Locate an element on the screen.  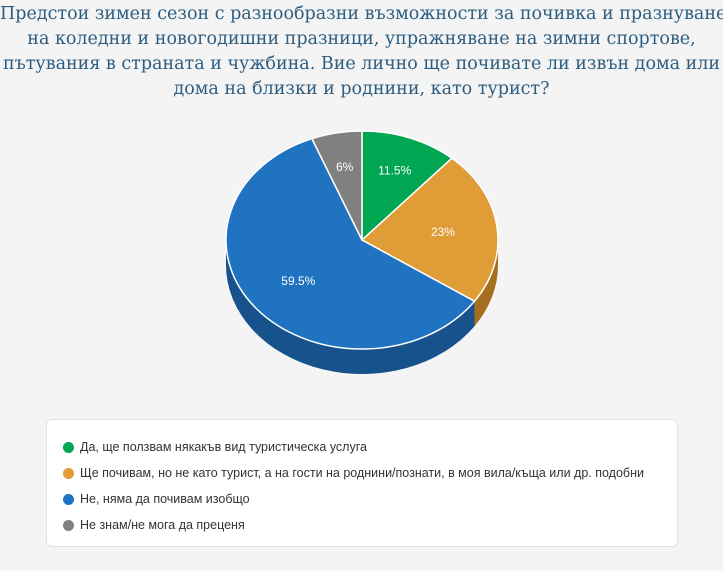
slice-data-label-0: 11.5% is located at coordinates (394, 171).